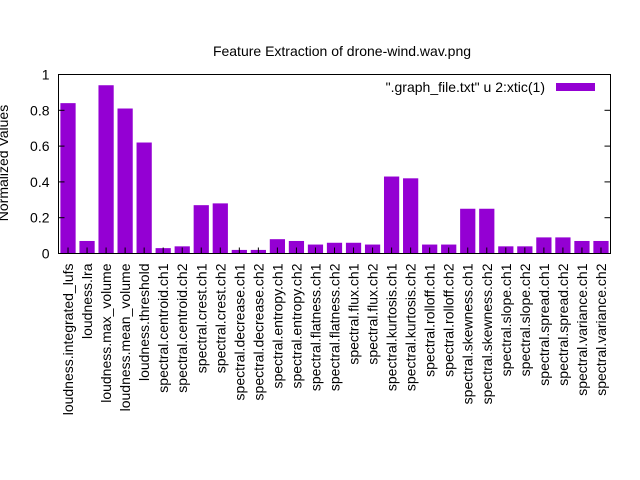 This screenshot has width=640, height=480. Describe the element at coordinates (487, 333) in the screenshot. I see `x-tick-label: spectral.skewness.ch2` at that location.